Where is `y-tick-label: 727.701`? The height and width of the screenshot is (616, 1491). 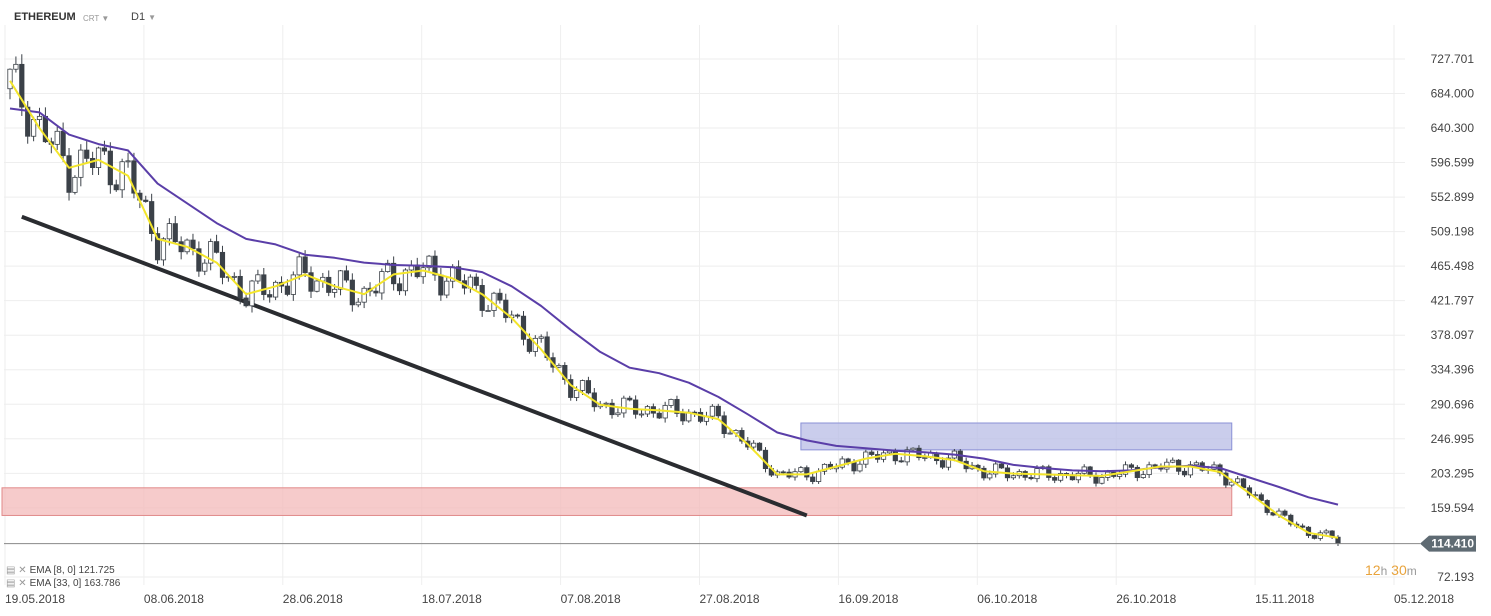
y-tick-label: 727.701 is located at coordinates (1453, 59).